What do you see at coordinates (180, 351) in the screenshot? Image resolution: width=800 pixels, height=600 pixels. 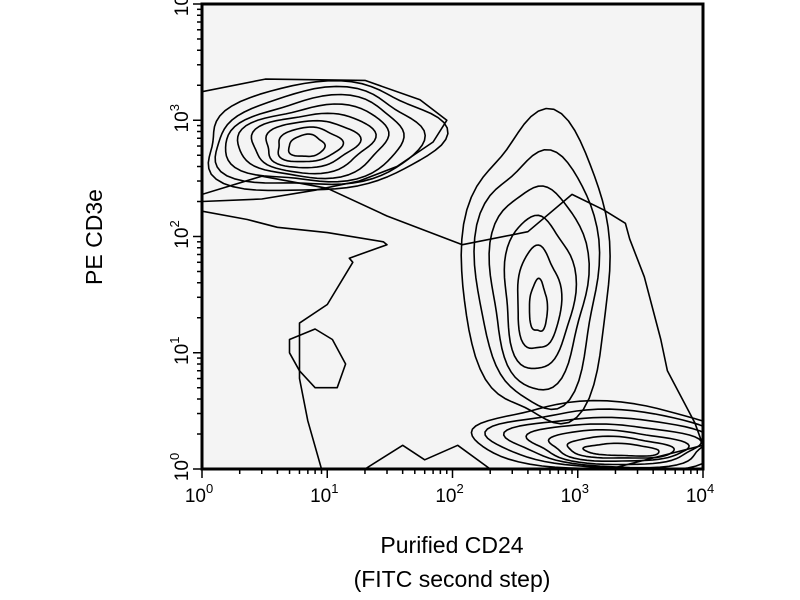 I see `y-tick-label: 10¹` at bounding box center [180, 351].